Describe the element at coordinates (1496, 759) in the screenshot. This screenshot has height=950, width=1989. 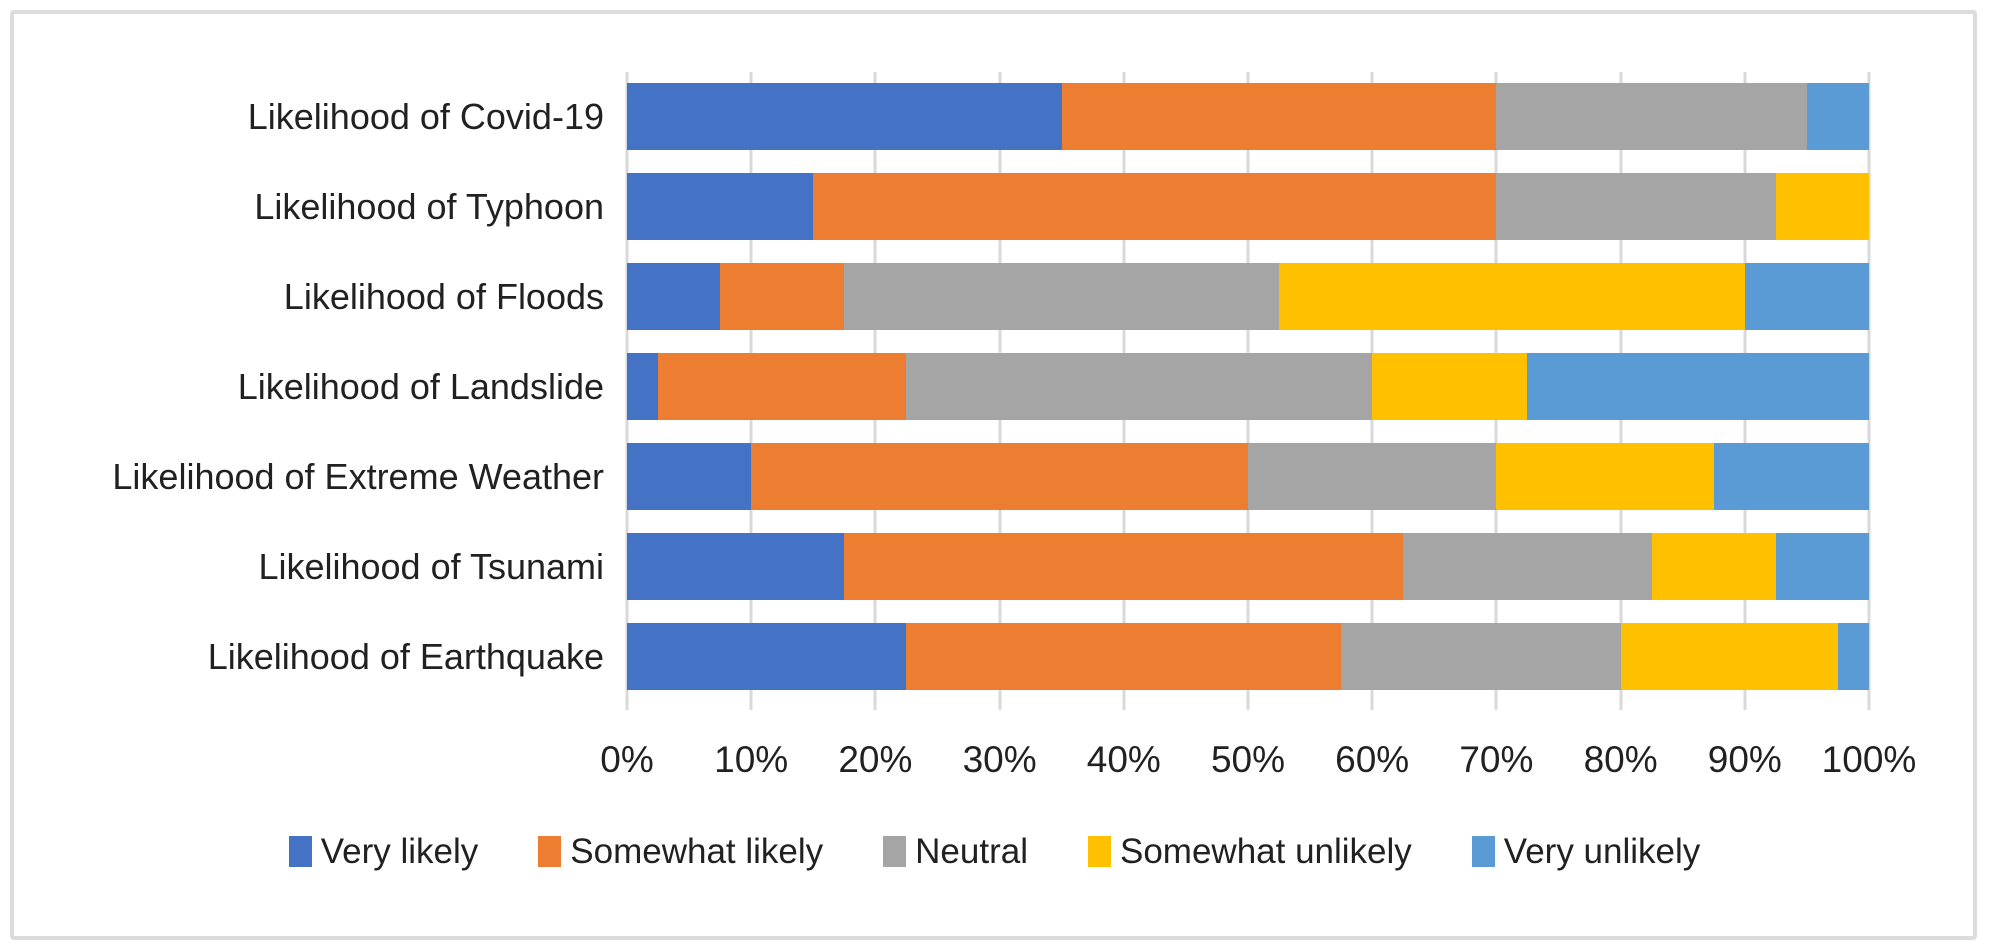
I see `axis-tick-label: 70%` at that location.